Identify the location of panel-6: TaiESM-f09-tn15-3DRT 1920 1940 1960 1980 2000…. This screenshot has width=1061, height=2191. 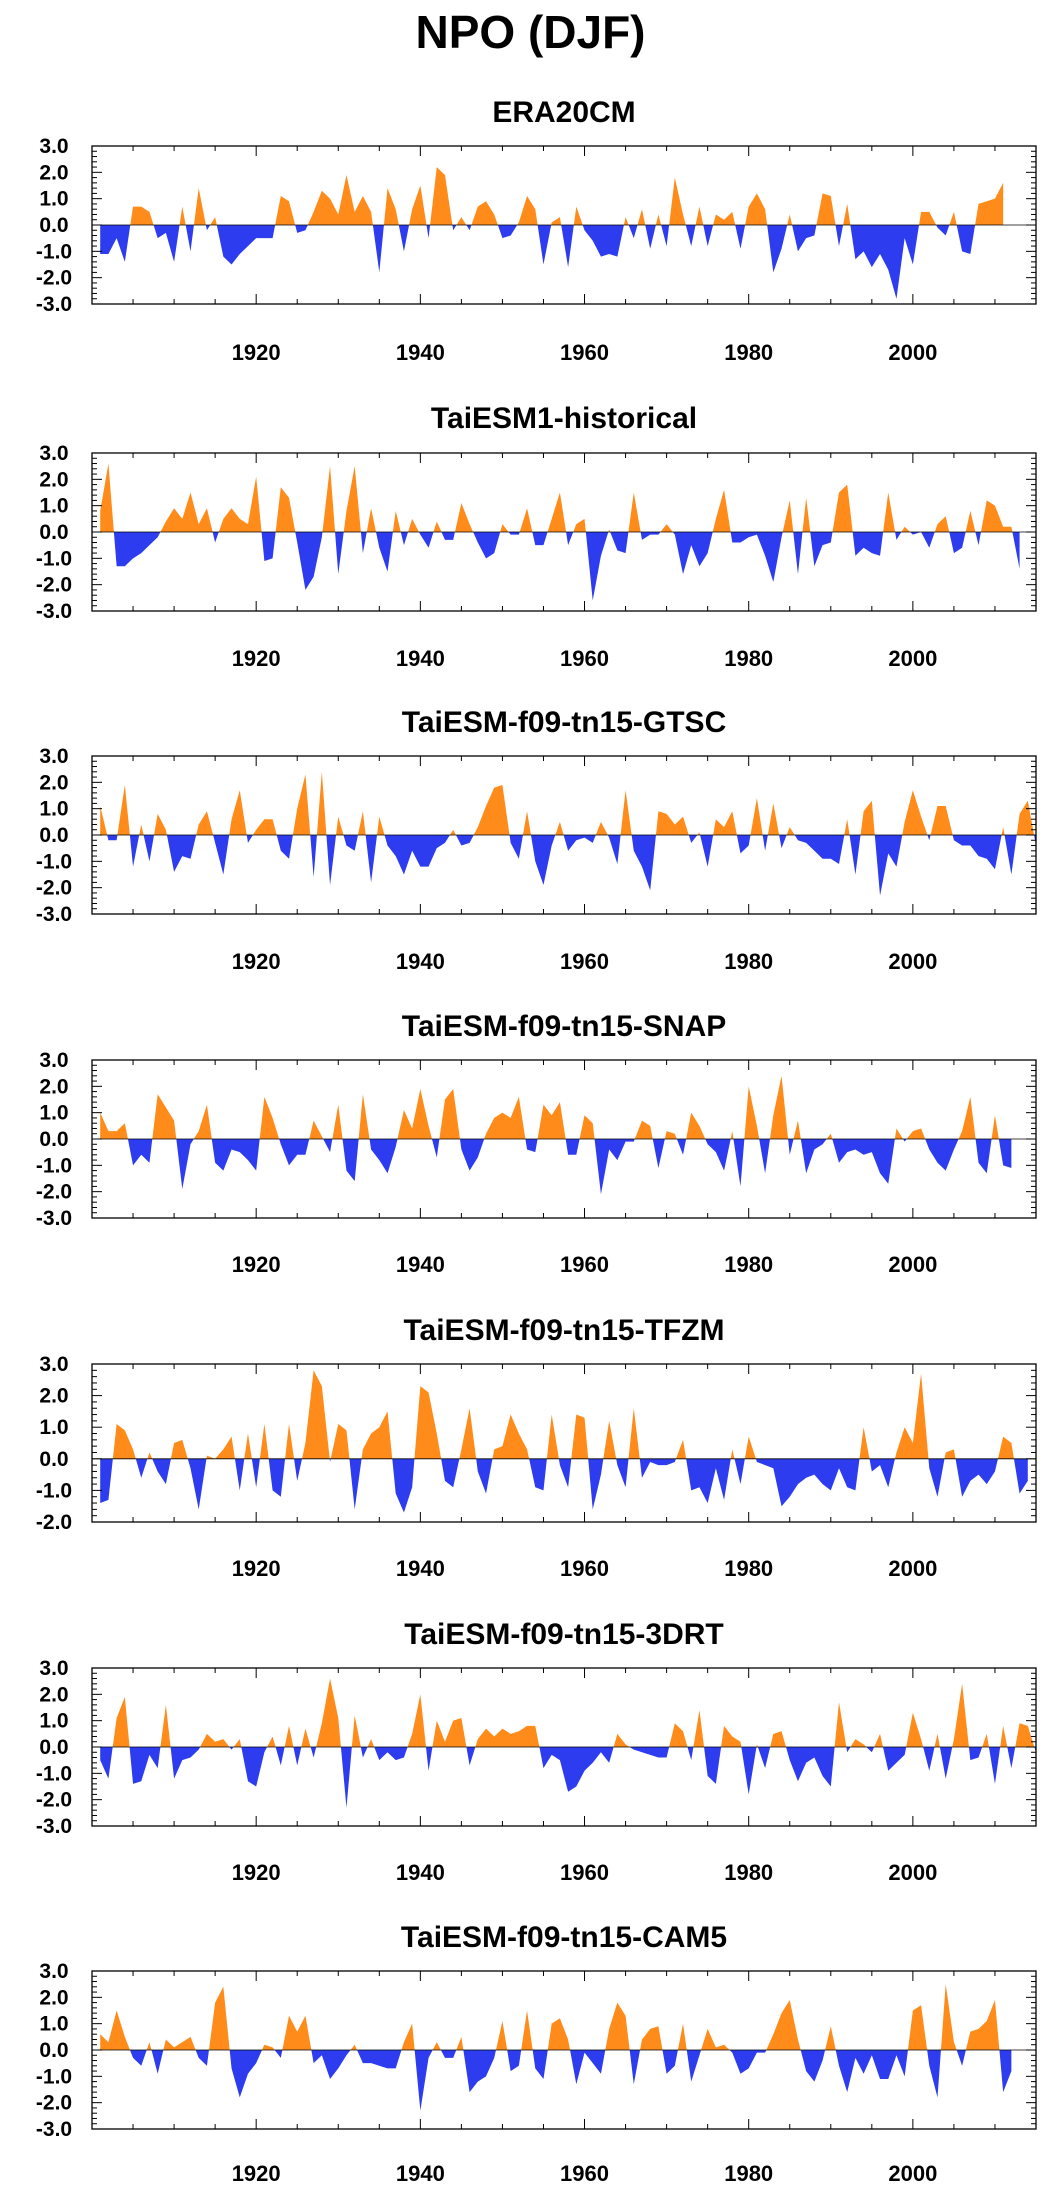
(536, 1751).